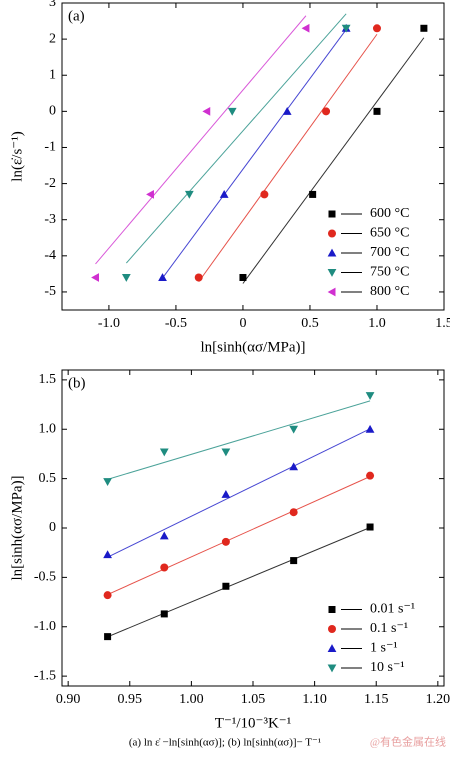  What do you see at coordinates (130, 699) in the screenshot?
I see `x-tick-label: 0.95` at bounding box center [130, 699].